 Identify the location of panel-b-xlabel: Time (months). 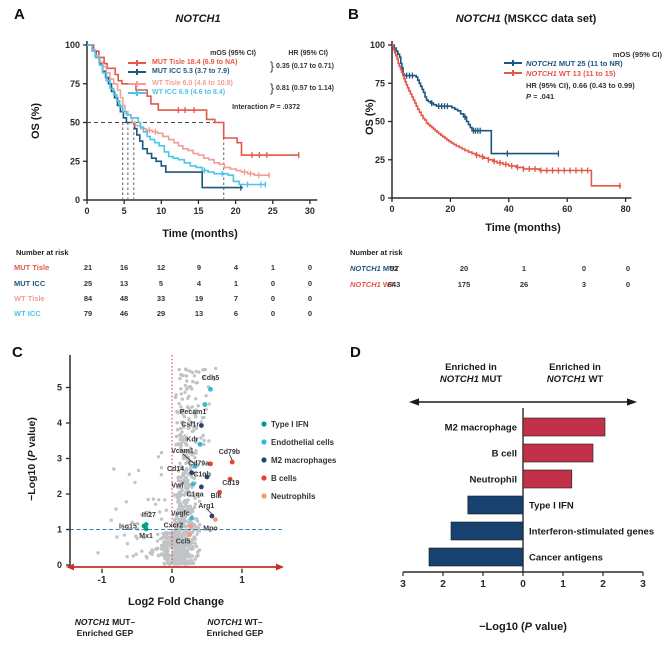
(523, 228).